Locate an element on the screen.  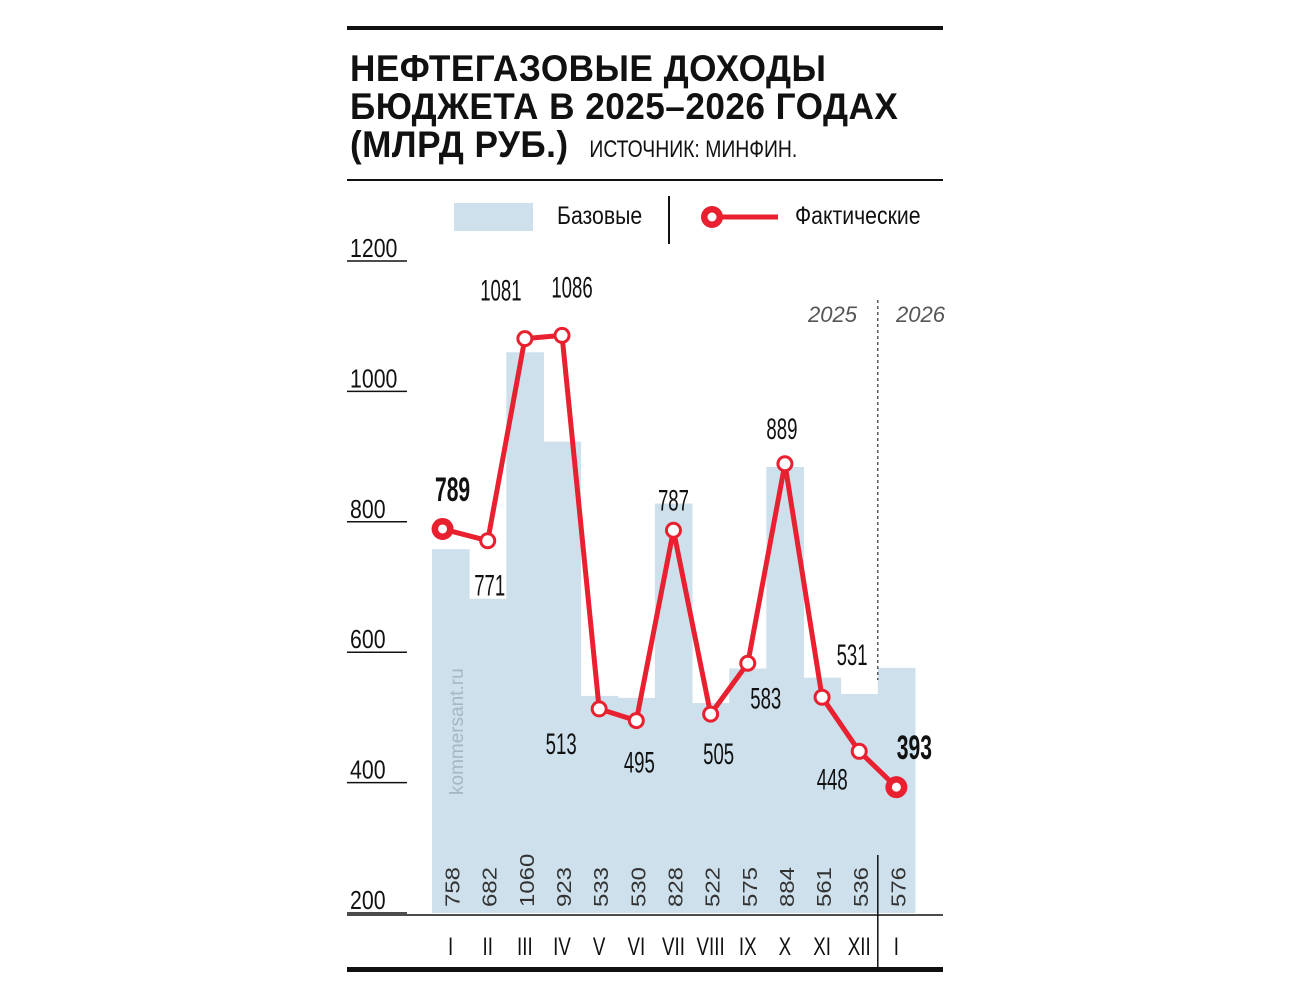
bar-value-label: 884 is located at coordinates (787, 887).